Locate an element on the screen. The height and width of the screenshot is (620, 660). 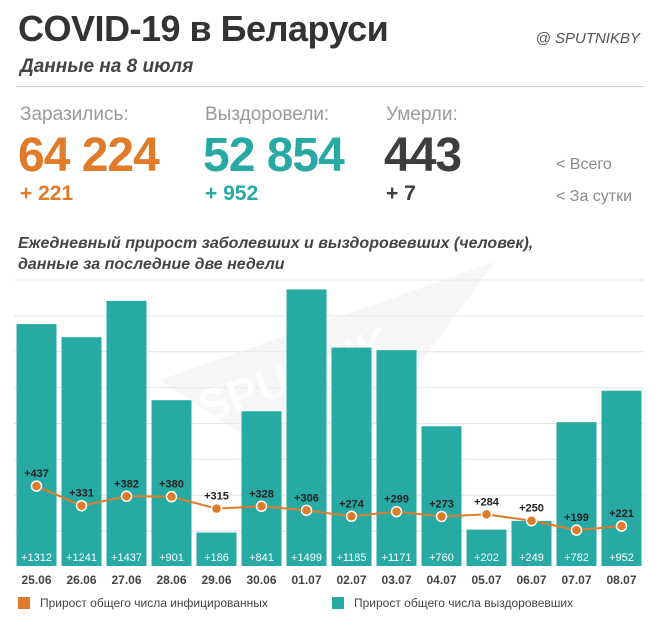
recovered-value-label: +249 is located at coordinates (531, 558).